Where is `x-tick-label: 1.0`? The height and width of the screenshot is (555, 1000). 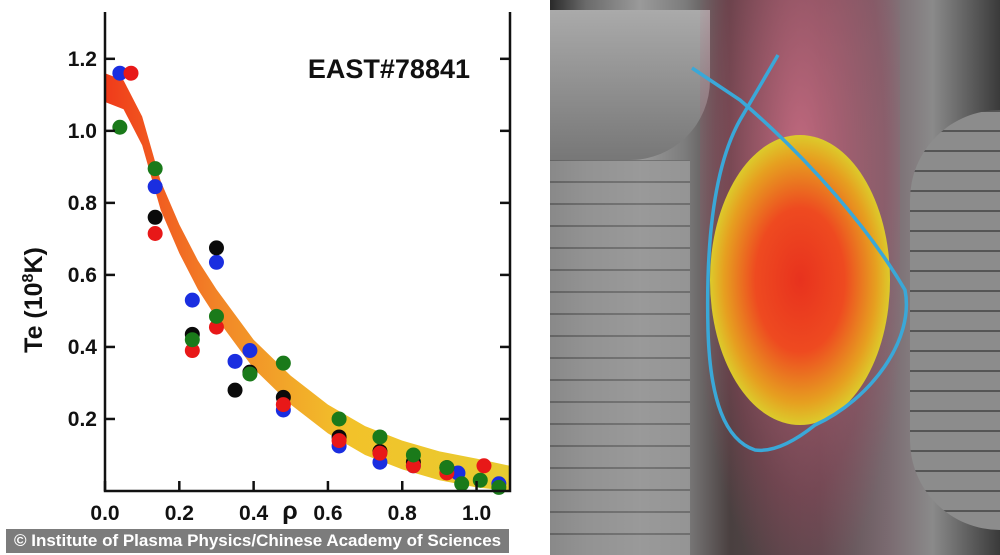
x-tick-label: 1.0 is located at coordinates (476, 513).